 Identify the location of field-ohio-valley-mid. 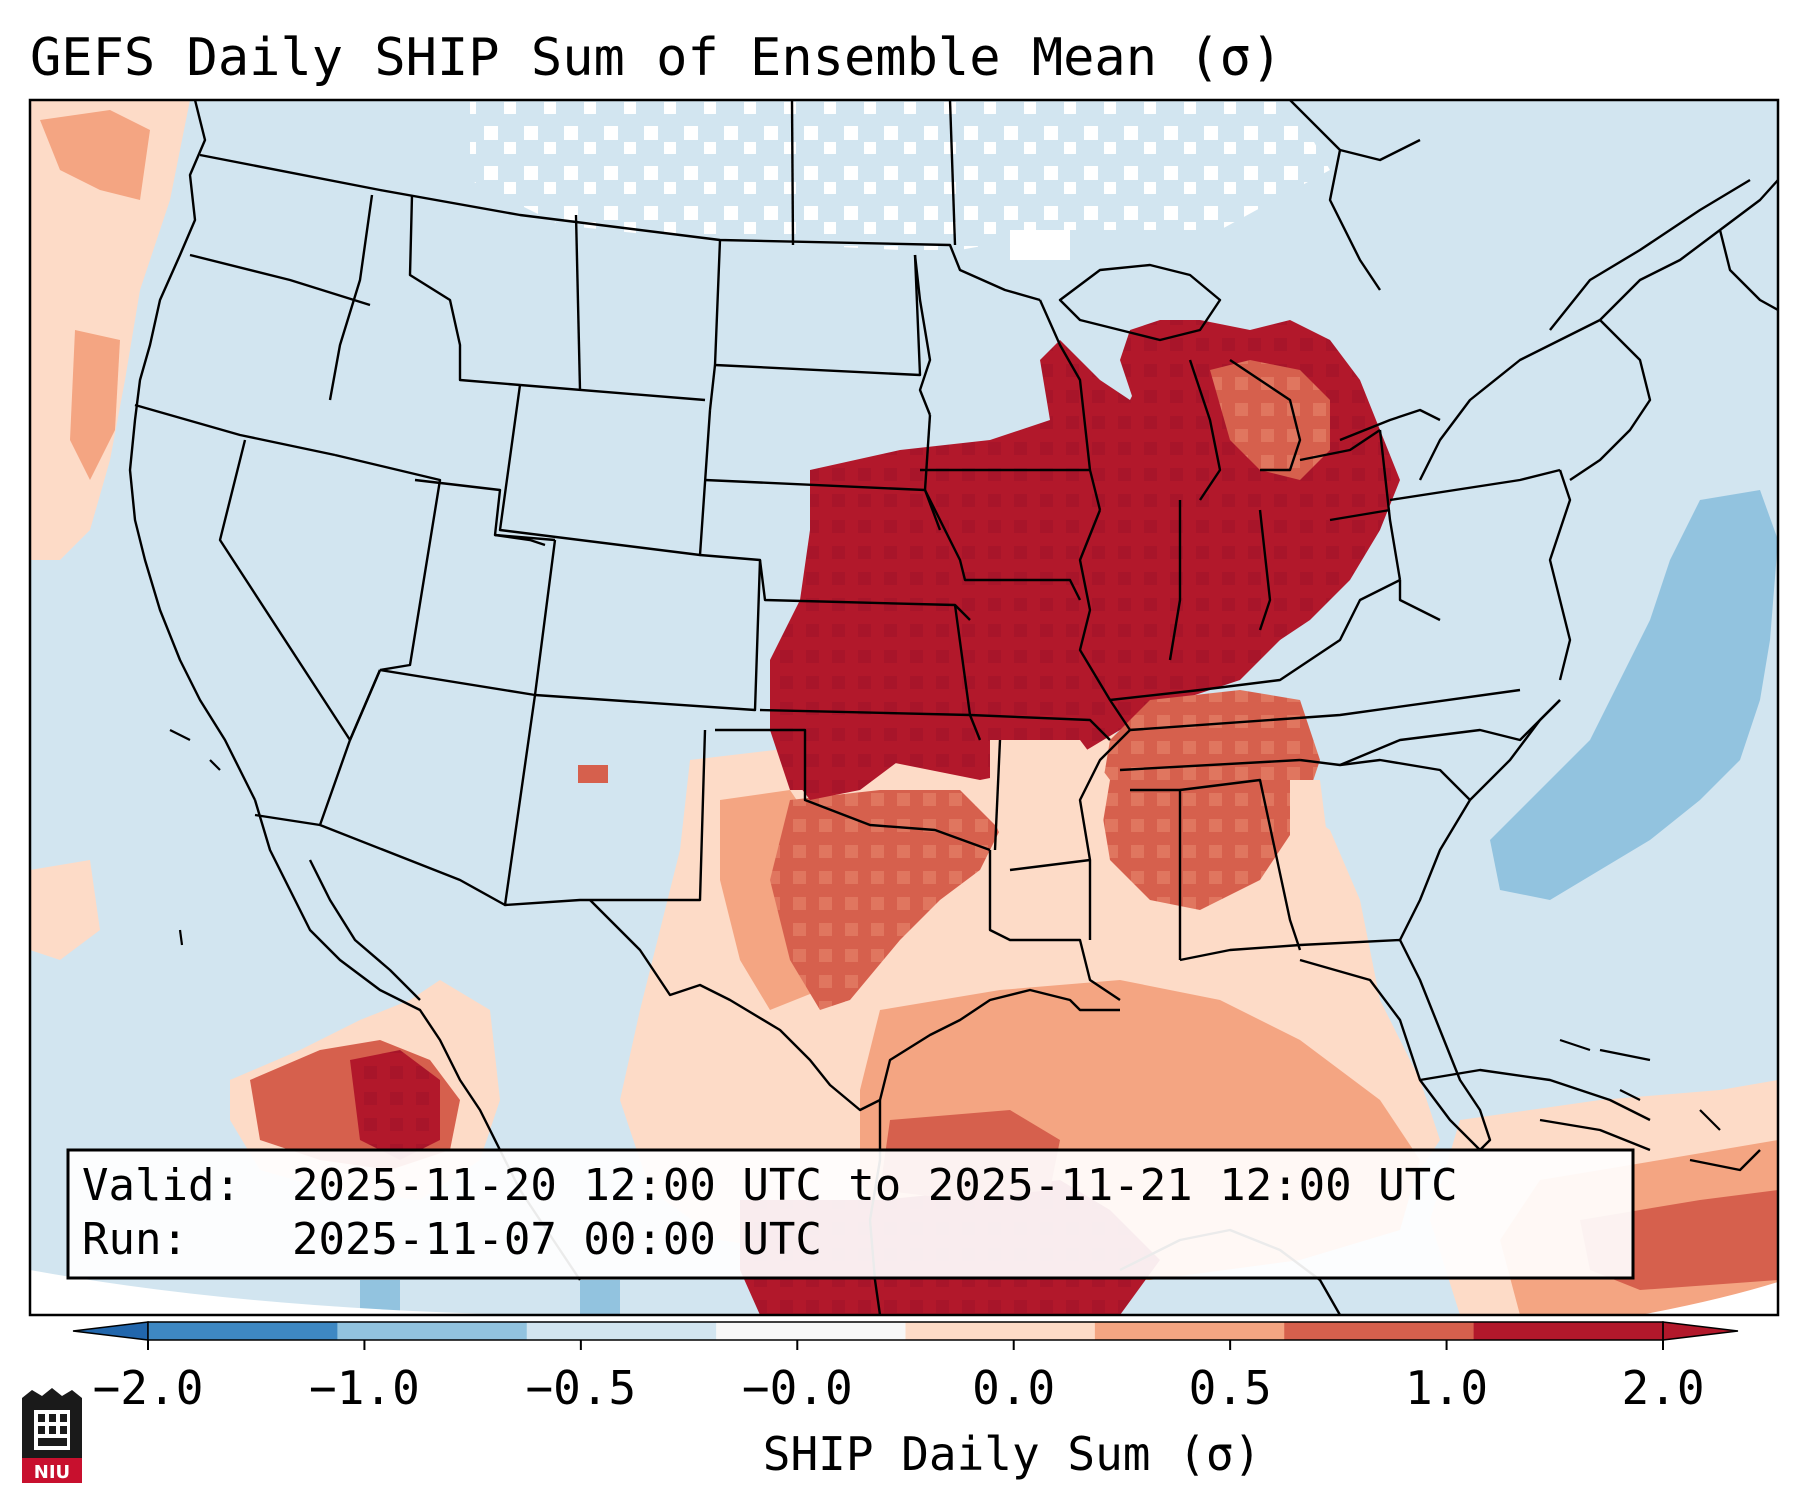
(1210, 800).